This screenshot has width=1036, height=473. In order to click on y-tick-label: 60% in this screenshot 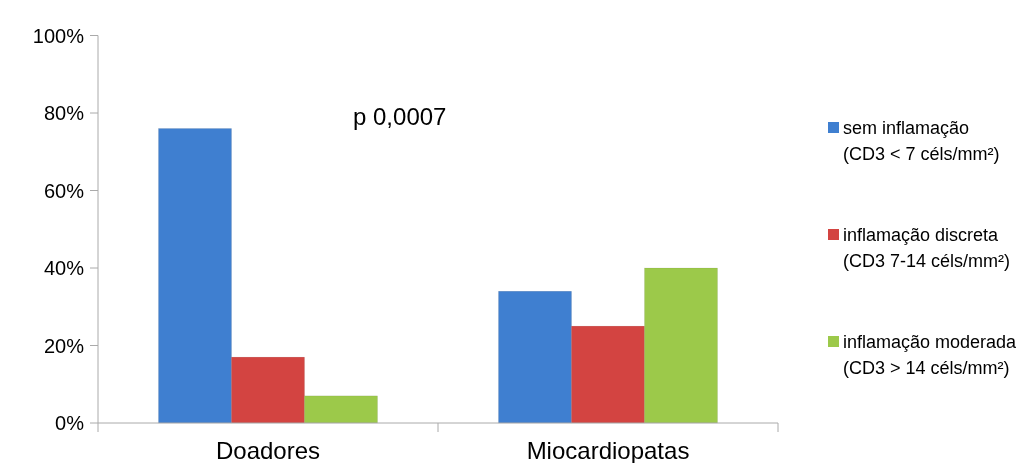, I will do `click(64, 190)`.